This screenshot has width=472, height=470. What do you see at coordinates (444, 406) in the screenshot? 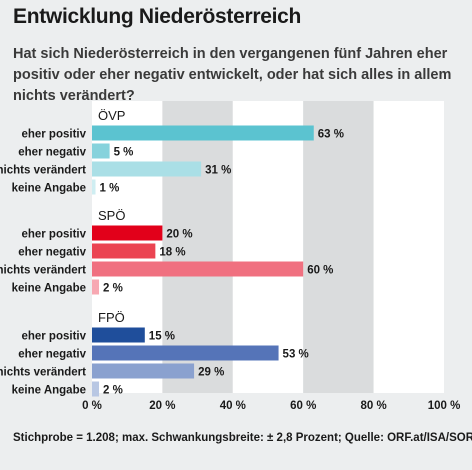
I see `x-tick-label: 100 %` at bounding box center [444, 406].